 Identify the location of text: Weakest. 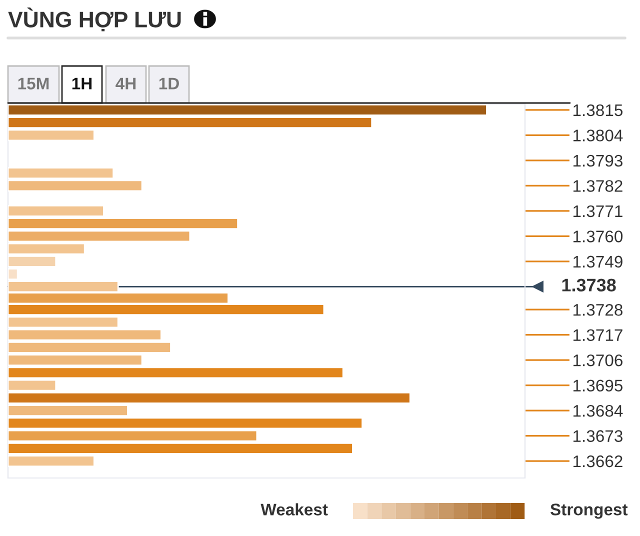
(294, 509).